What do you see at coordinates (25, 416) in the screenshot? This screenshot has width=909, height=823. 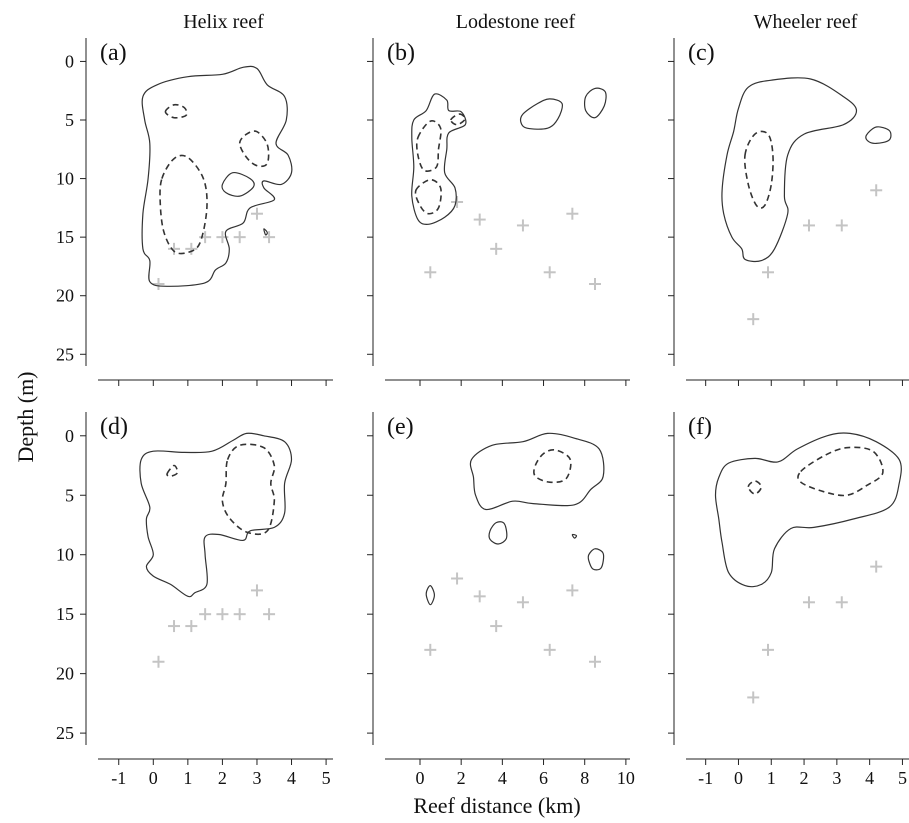 I see `y-axis-title: Depth (m)` at bounding box center [25, 416].